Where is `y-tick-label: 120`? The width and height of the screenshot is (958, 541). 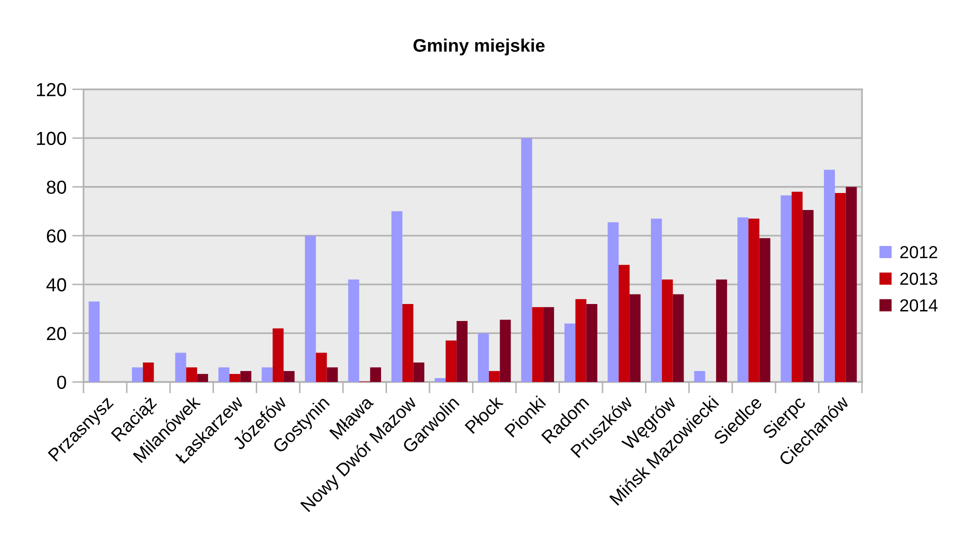
y-tick-label: 120 is located at coordinates (51, 89).